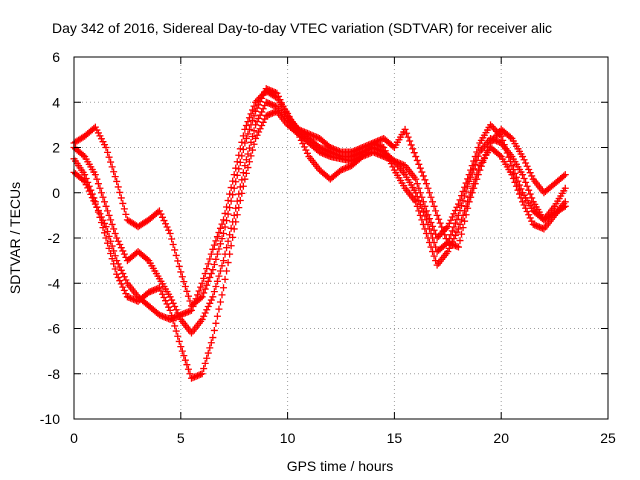 The height and width of the screenshot is (480, 640). Describe the element at coordinates (56, 57) in the screenshot. I see `y-tick-label: 6` at that location.